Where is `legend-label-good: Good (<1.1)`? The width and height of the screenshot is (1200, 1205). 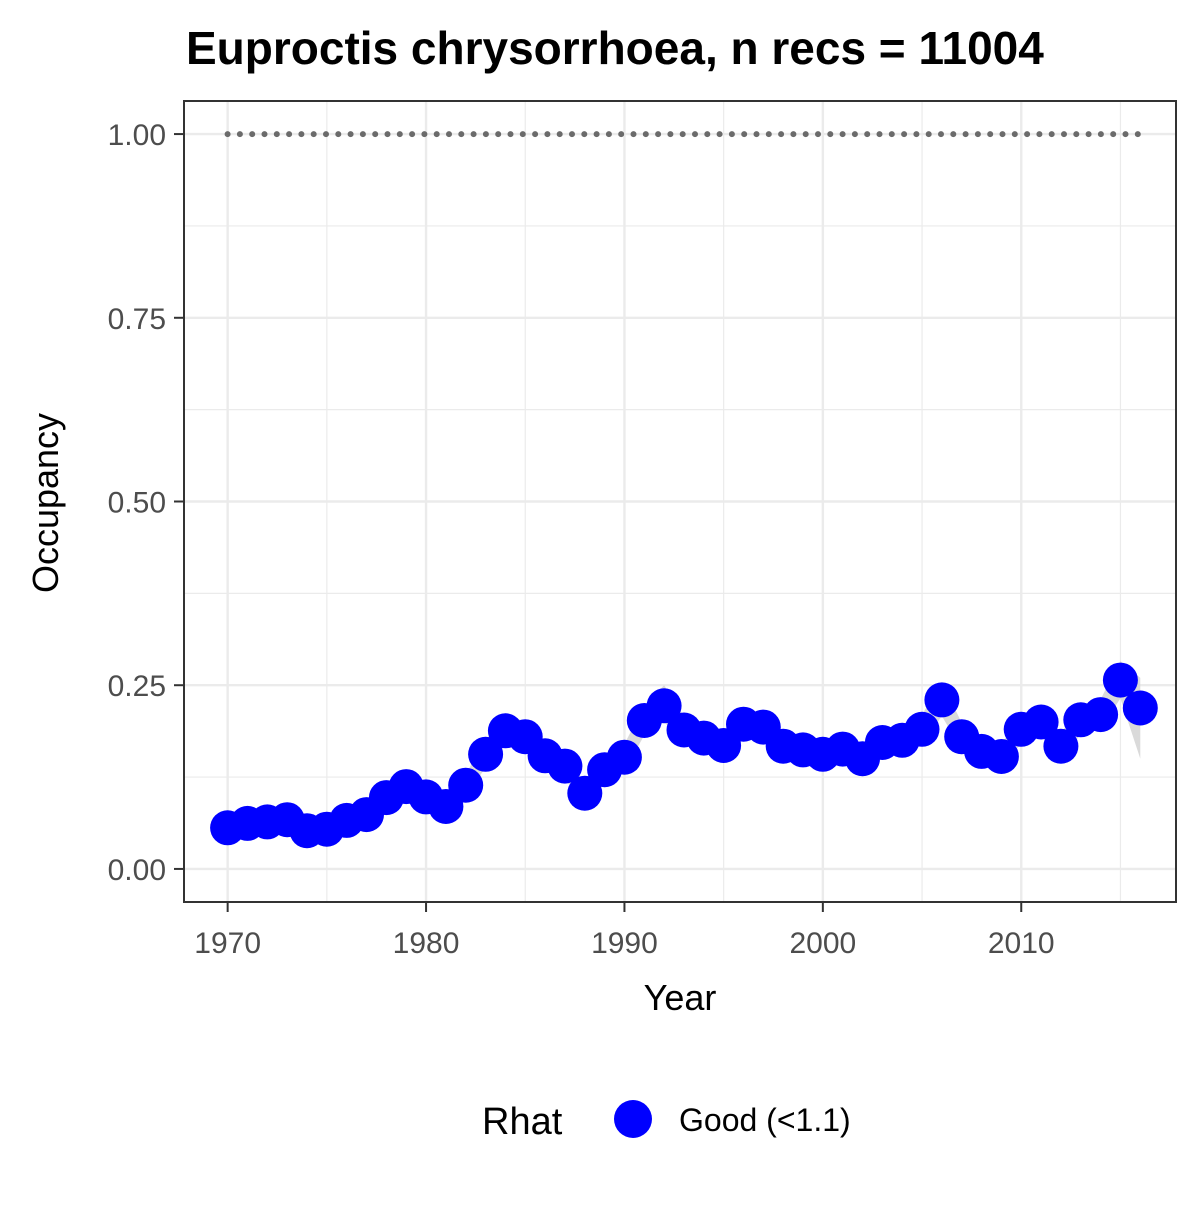
legend-label-good: Good (<1.1) is located at coordinates (765, 1120).